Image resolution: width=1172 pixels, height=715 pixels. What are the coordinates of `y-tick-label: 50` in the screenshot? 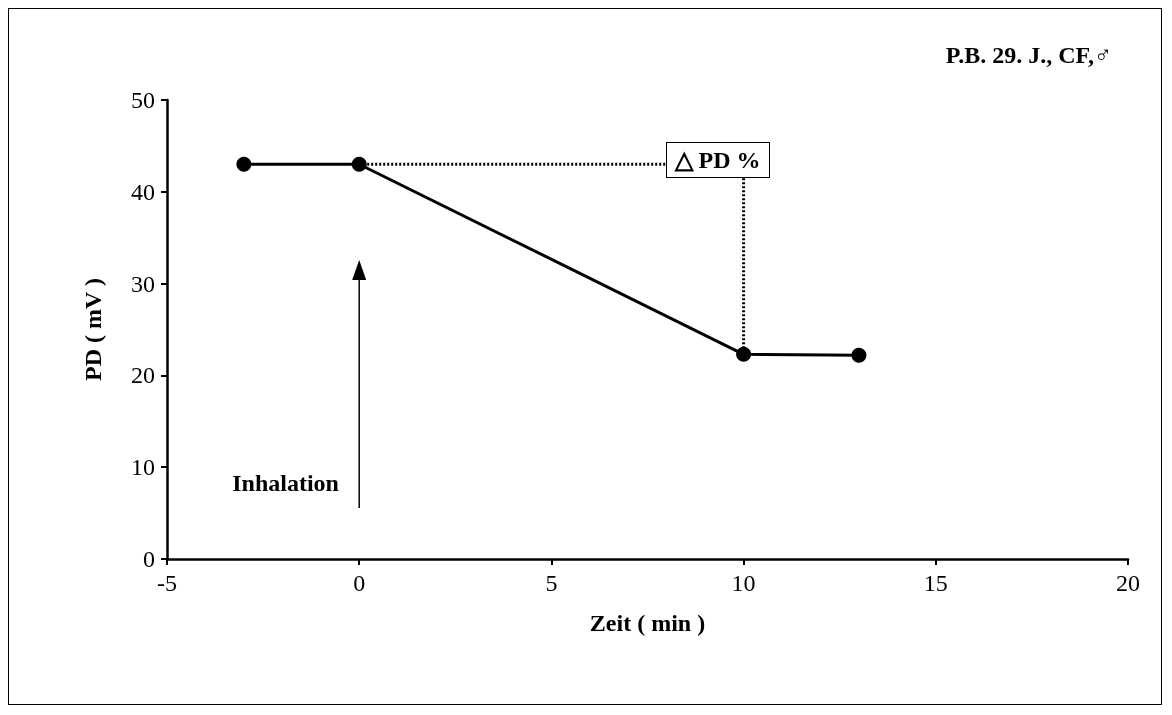 It's located at (143, 100).